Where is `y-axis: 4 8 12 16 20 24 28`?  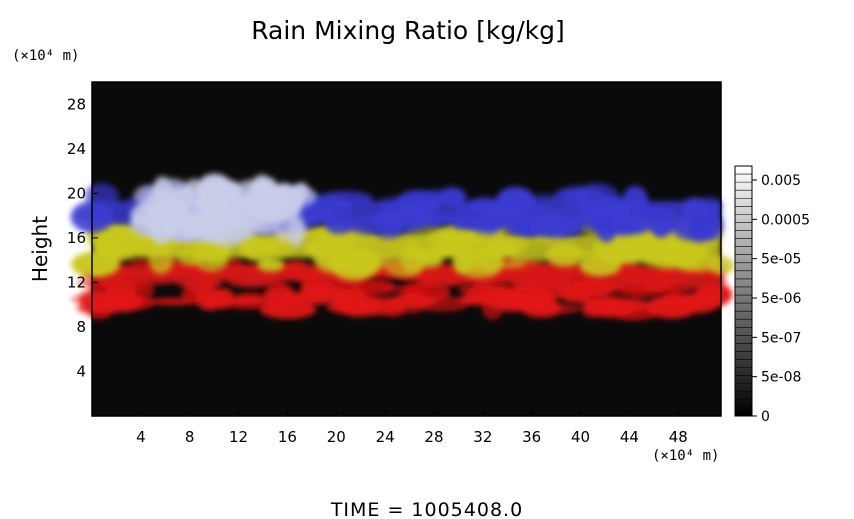
y-axis: 4 8 12 16 20 24 28 is located at coordinates (82, 237).